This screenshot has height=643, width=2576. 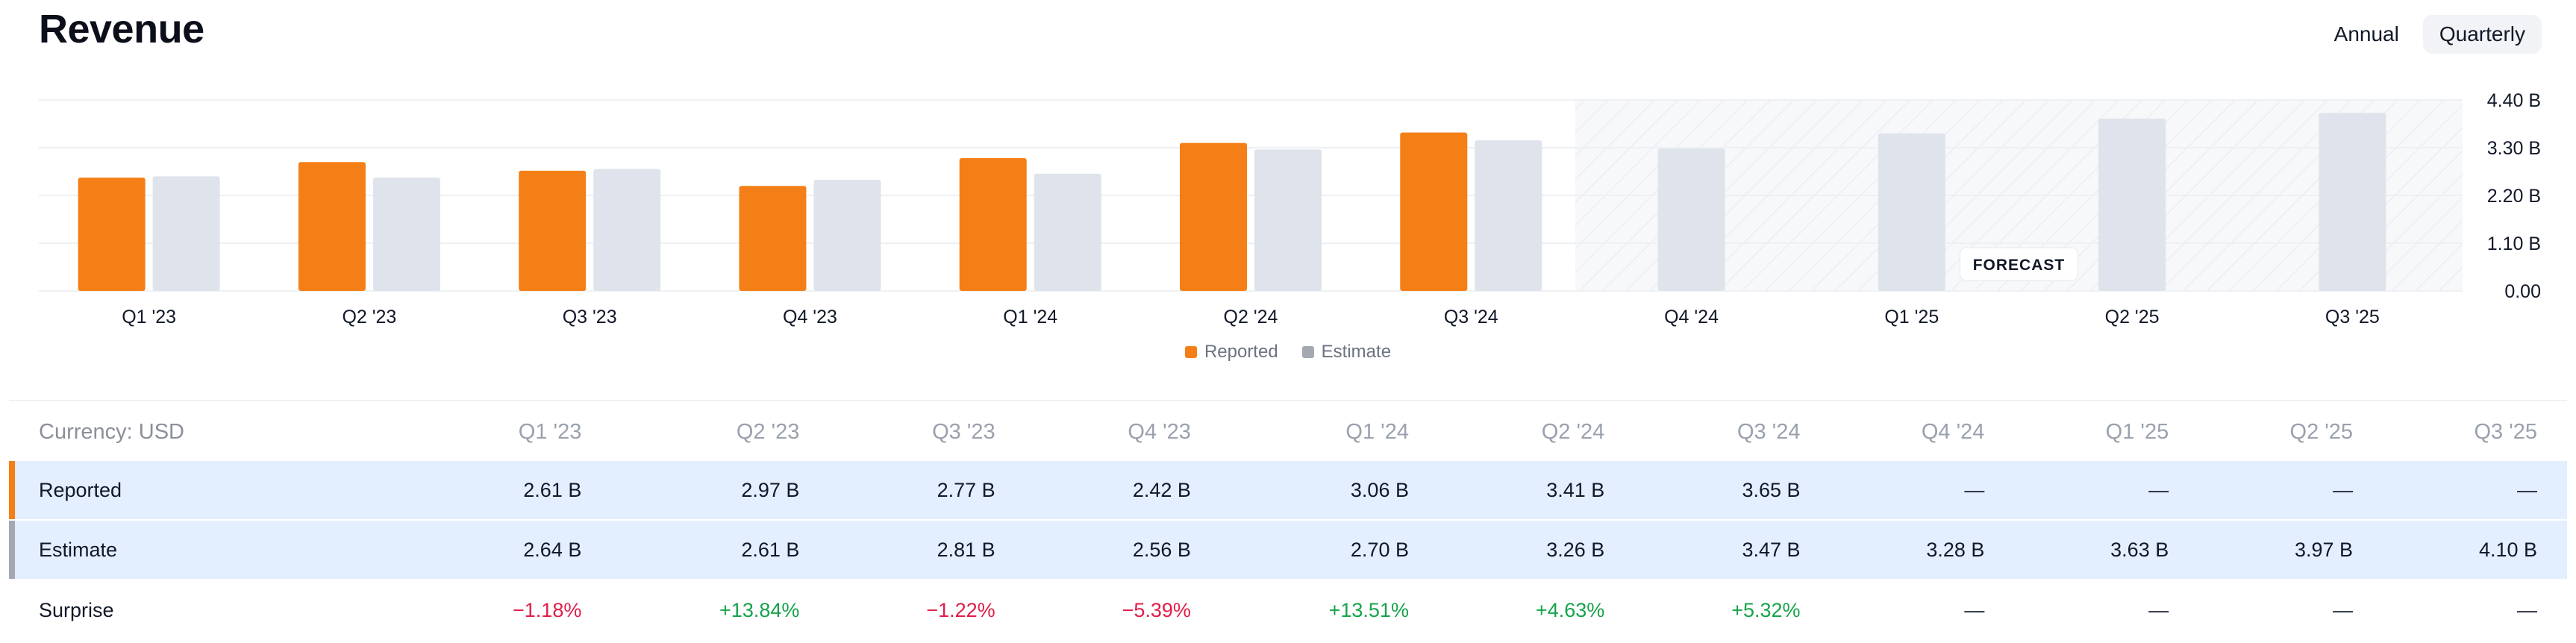 I want to click on column-header: Q3 '23, so click(x=963, y=431).